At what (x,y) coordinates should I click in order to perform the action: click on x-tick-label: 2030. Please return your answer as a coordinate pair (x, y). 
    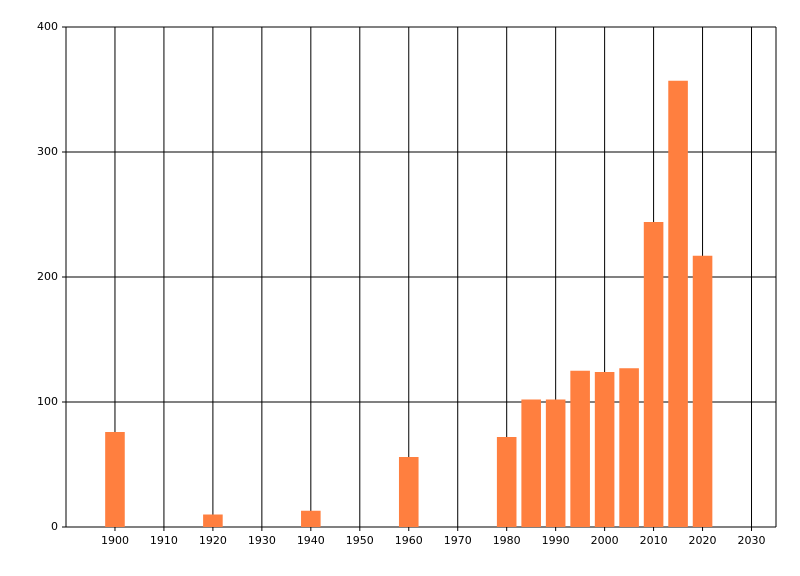
    Looking at the image, I should click on (752, 540).